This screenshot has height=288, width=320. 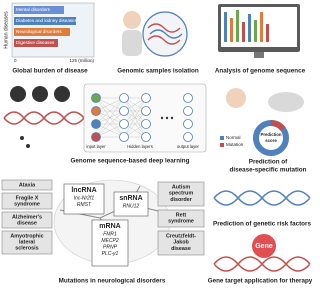 What do you see at coordinates (181, 215) in the screenshot?
I see `disease-label: Rett` at bounding box center [181, 215].